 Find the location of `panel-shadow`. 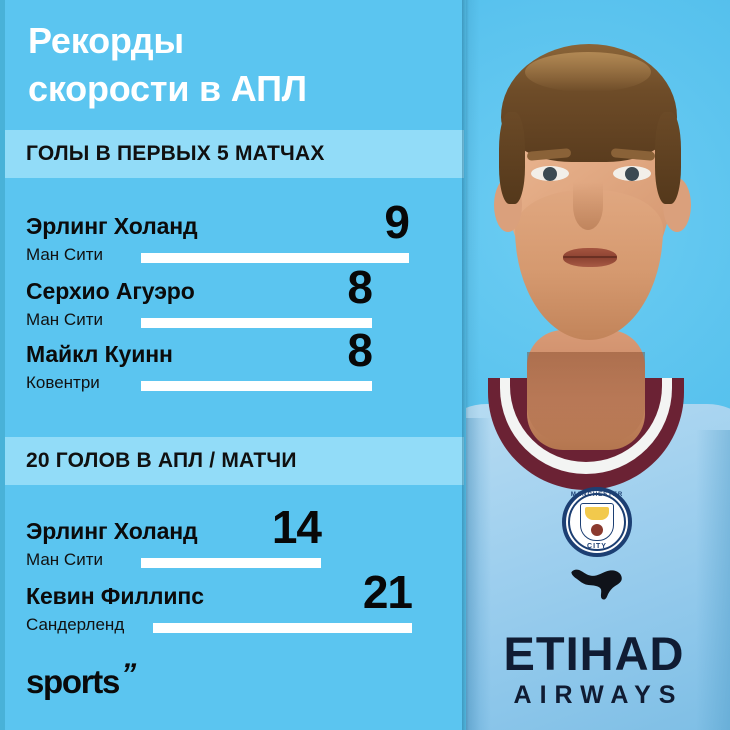

panel-shadow is located at coordinates (465, 365).